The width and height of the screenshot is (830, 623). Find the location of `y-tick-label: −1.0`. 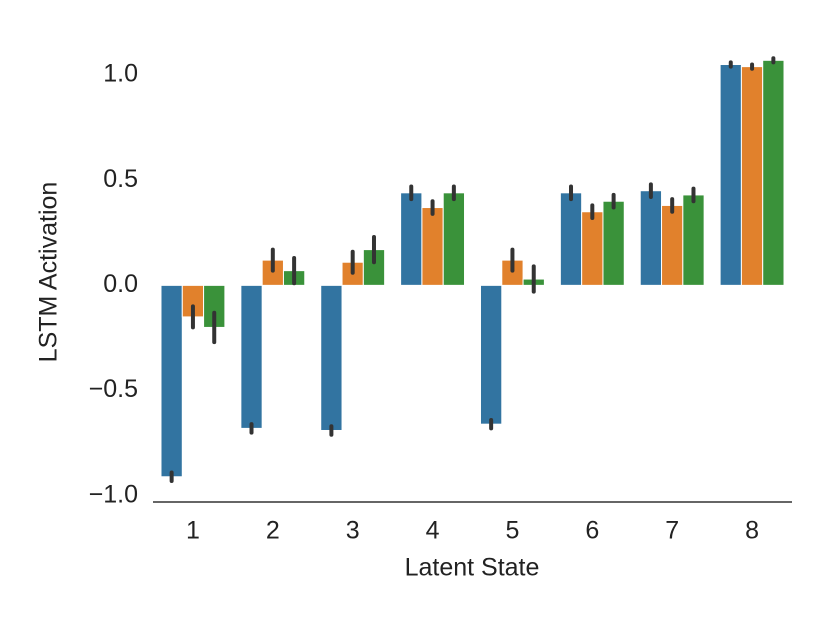

y-tick-label: −1.0 is located at coordinates (113, 494).